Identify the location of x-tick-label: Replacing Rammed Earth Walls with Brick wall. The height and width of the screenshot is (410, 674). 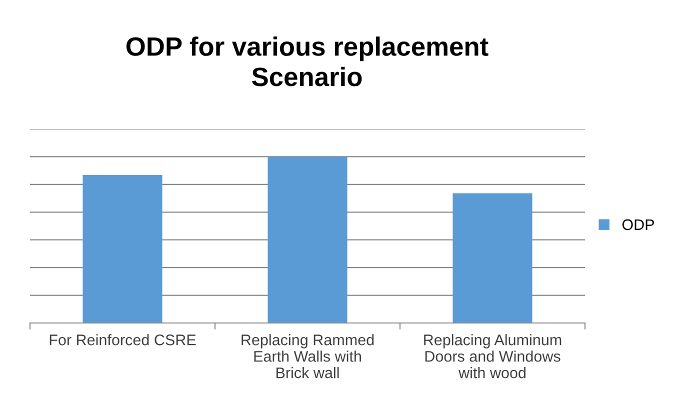
(308, 356).